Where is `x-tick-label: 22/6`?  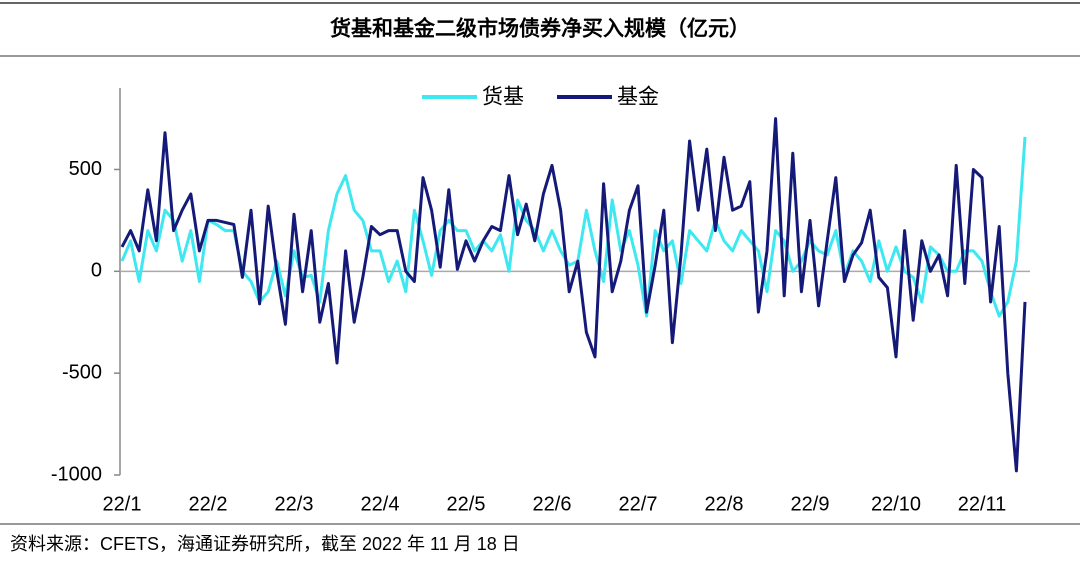 x-tick-label: 22/6 is located at coordinates (552, 504).